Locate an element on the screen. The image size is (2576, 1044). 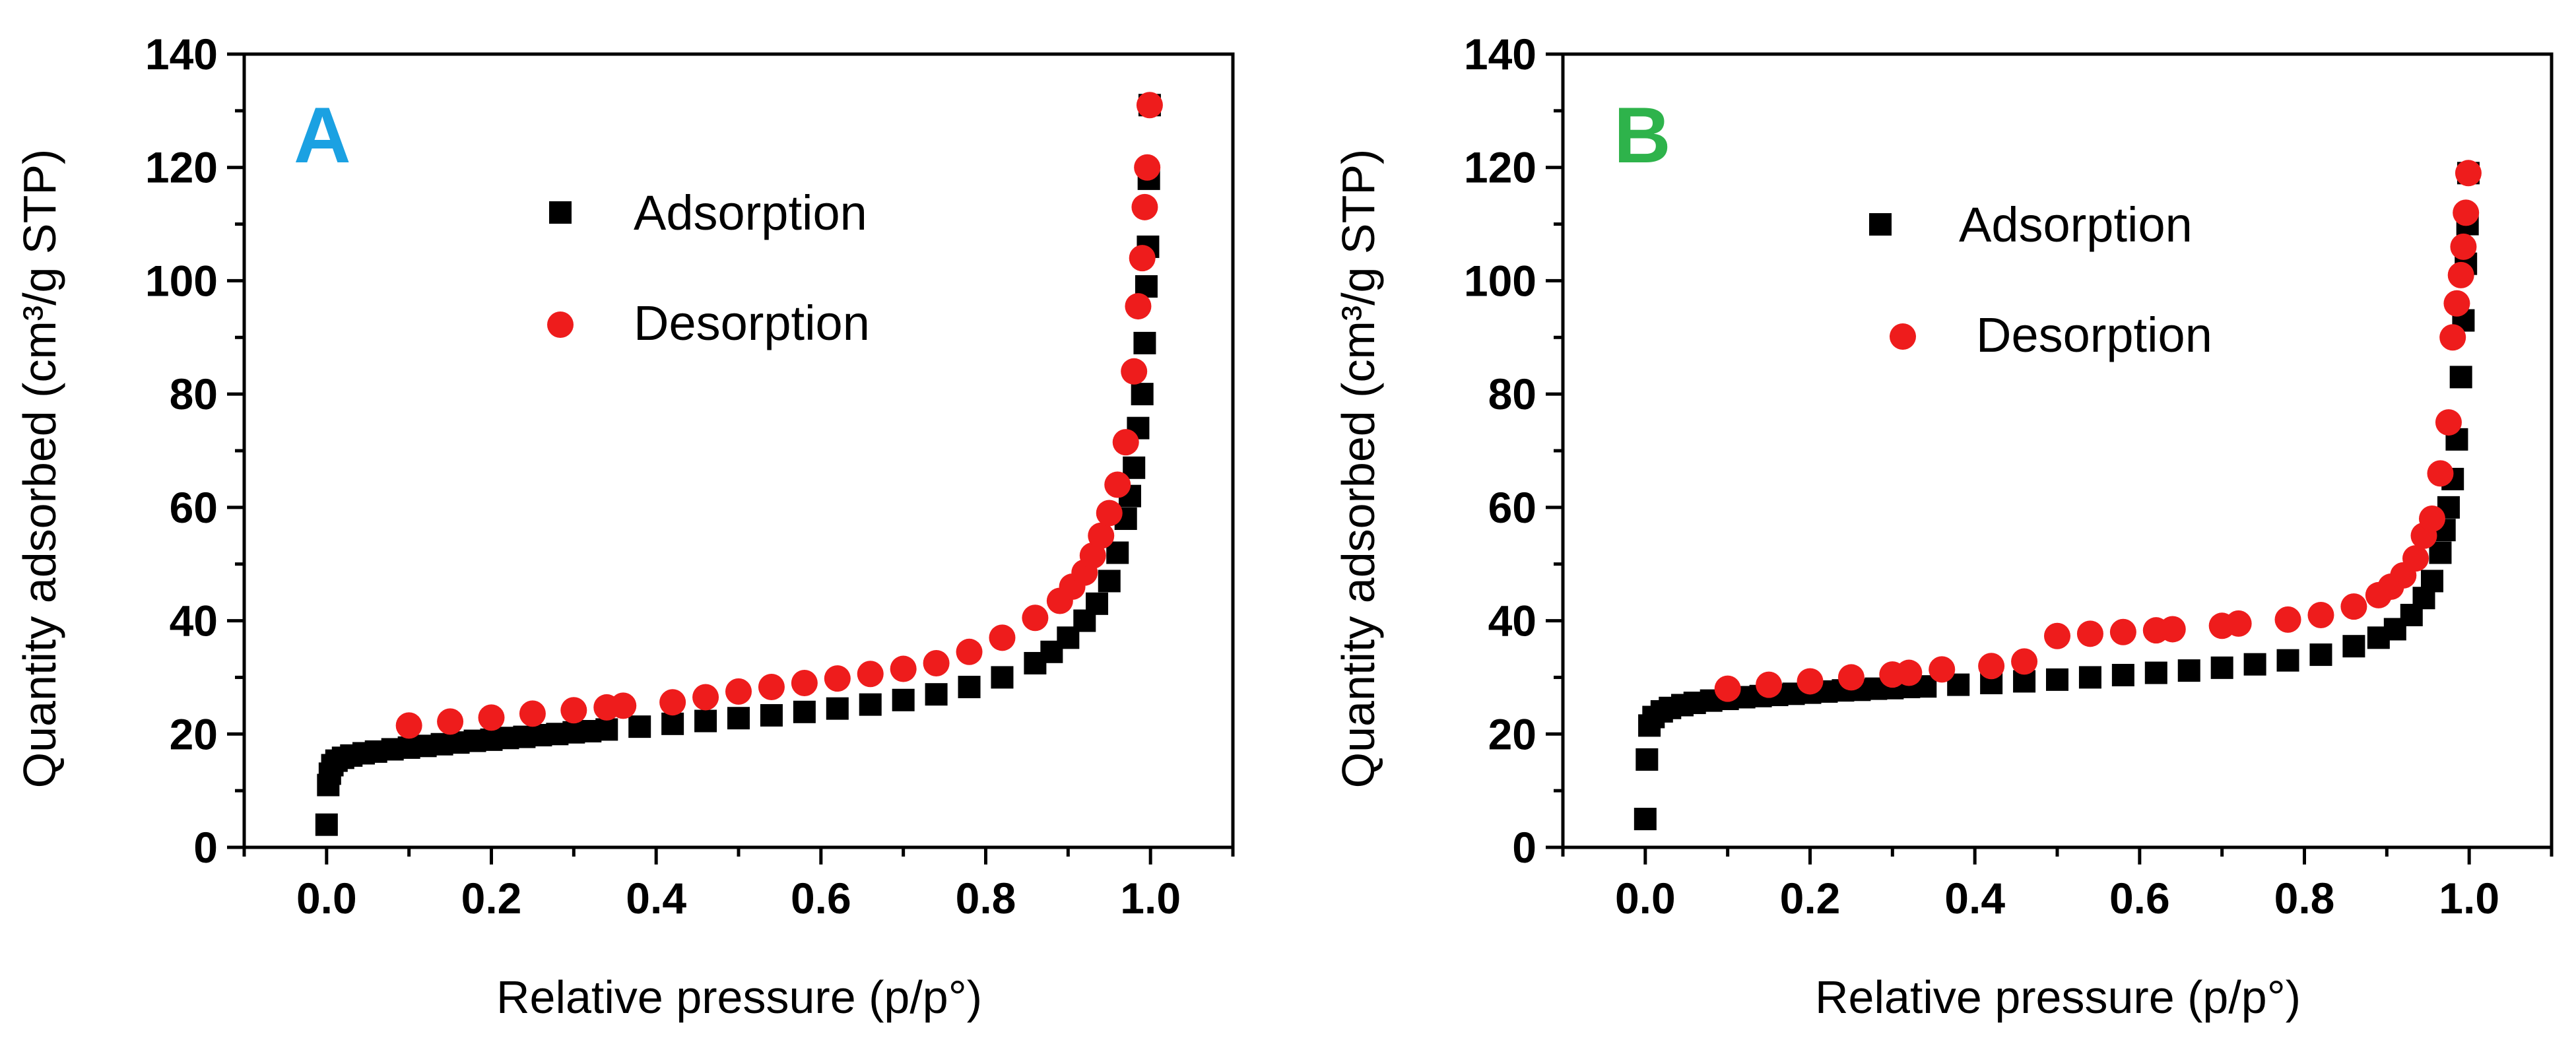
y-tick-label: 80 is located at coordinates (194, 394).